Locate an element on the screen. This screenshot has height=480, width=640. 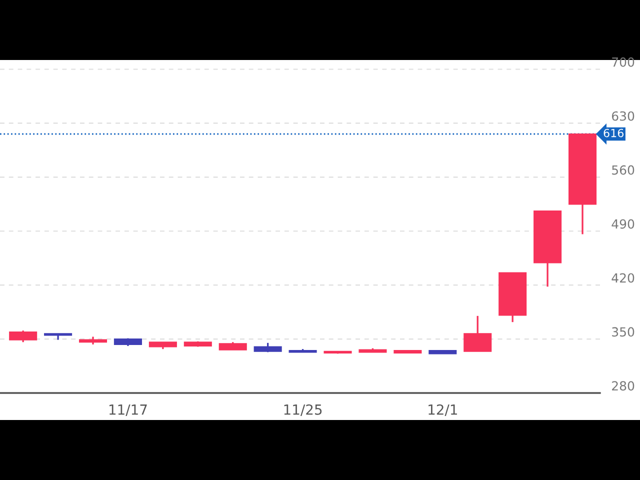
x-tick-label: 12/1 is located at coordinates (442, 410).